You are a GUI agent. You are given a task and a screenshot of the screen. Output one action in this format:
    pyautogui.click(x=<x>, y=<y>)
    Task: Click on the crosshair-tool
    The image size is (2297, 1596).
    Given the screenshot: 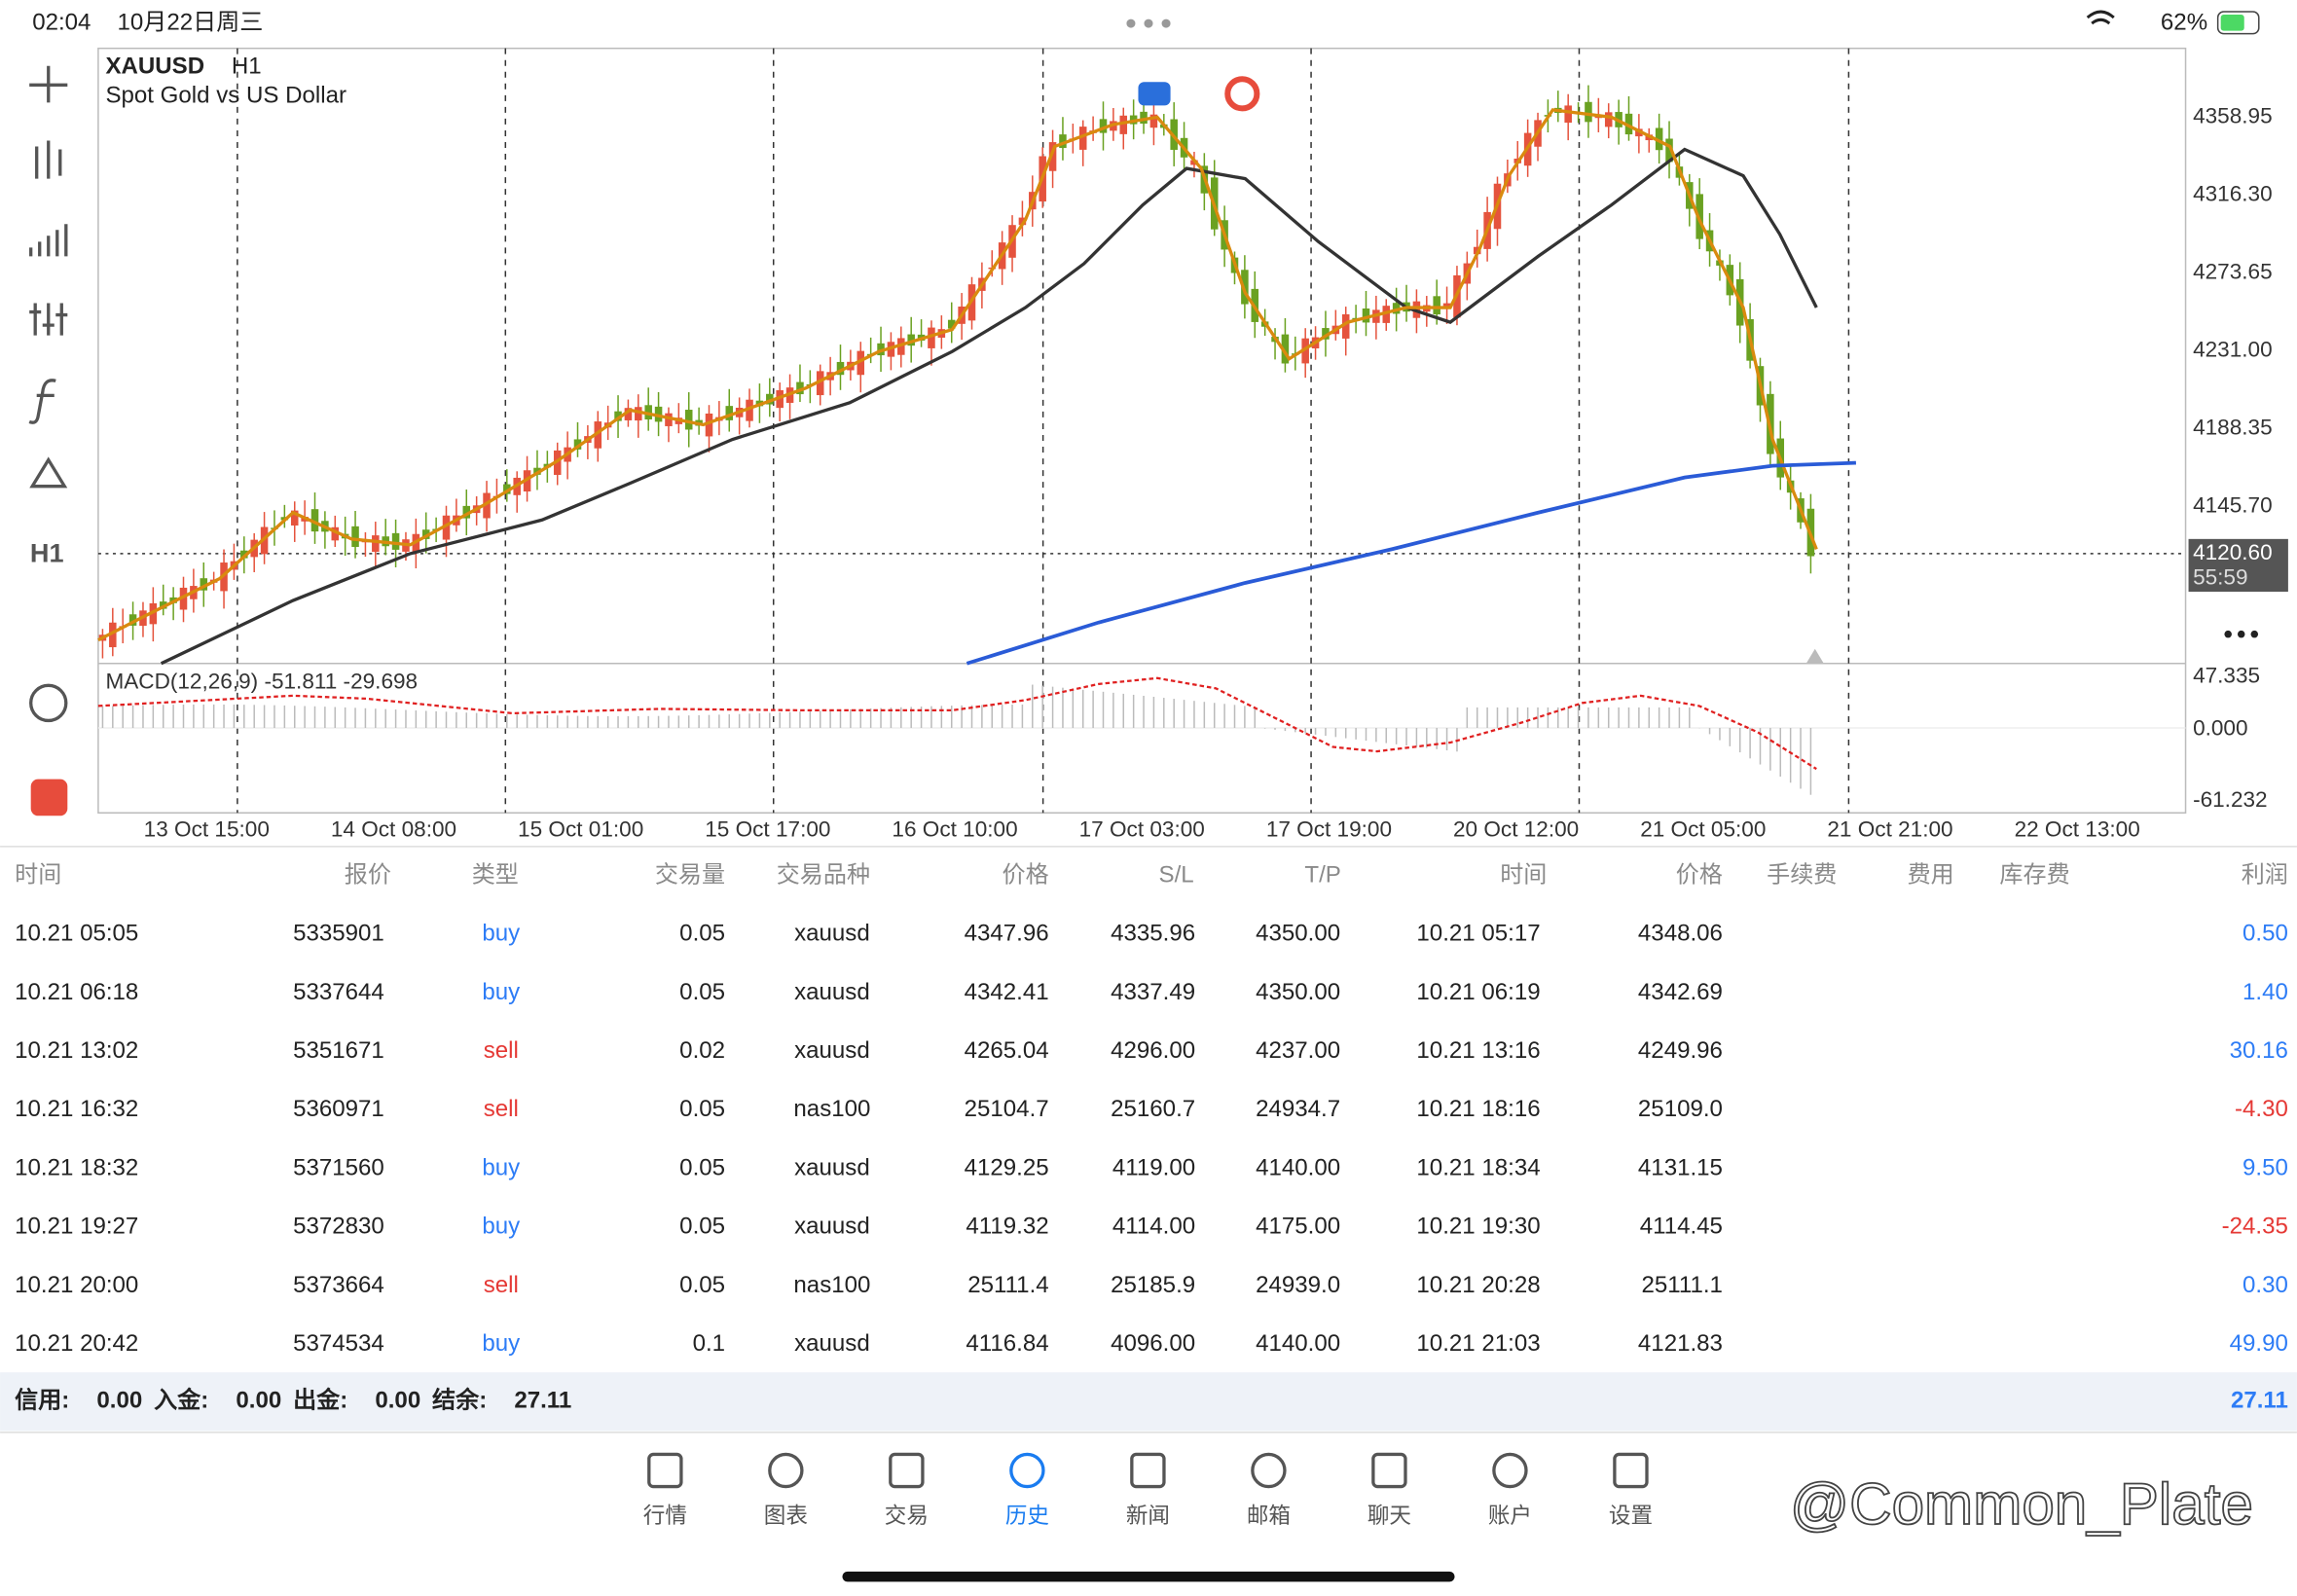 What is the action you would take?
    pyautogui.click(x=48, y=84)
    